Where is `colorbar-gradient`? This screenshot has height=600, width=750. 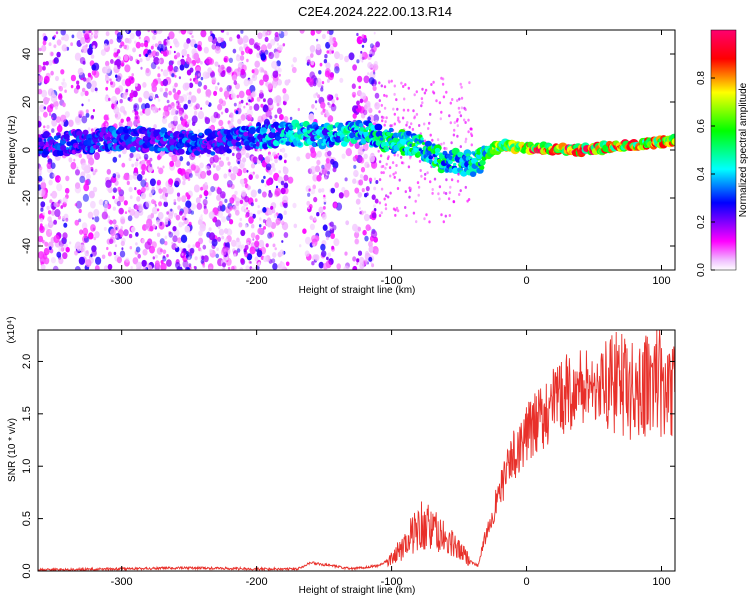
colorbar-gradient is located at coordinates (723, 150).